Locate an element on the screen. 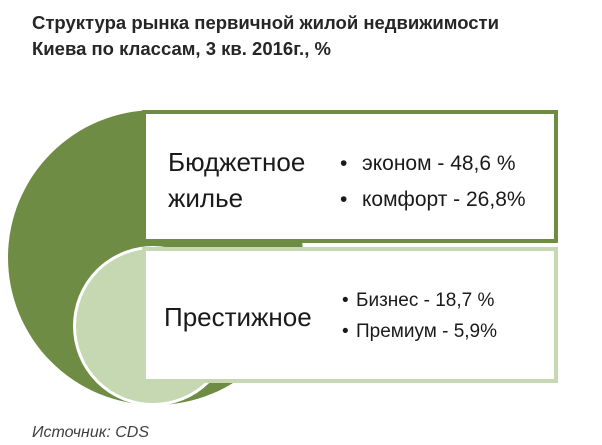  list-item: • комфорт - 26,8% is located at coordinates (433, 200).